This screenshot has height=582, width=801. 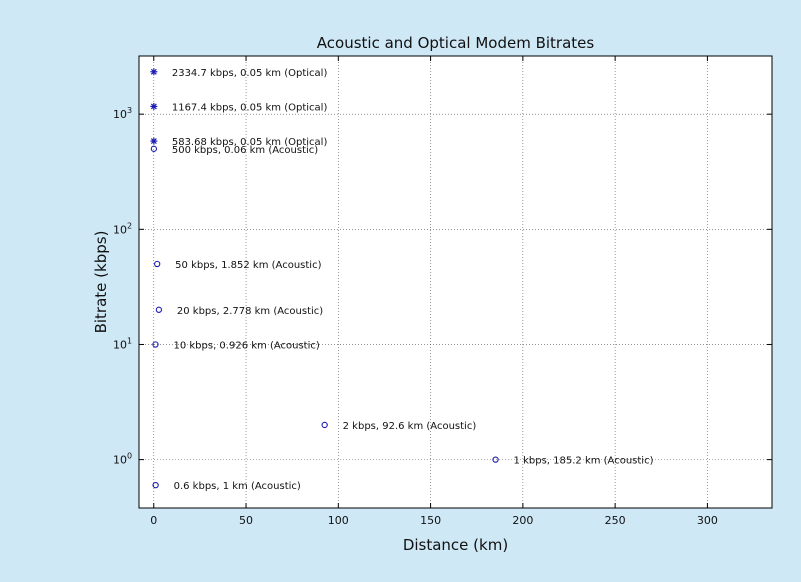 I want to click on y-tick-label: 10³, so click(x=122, y=113).